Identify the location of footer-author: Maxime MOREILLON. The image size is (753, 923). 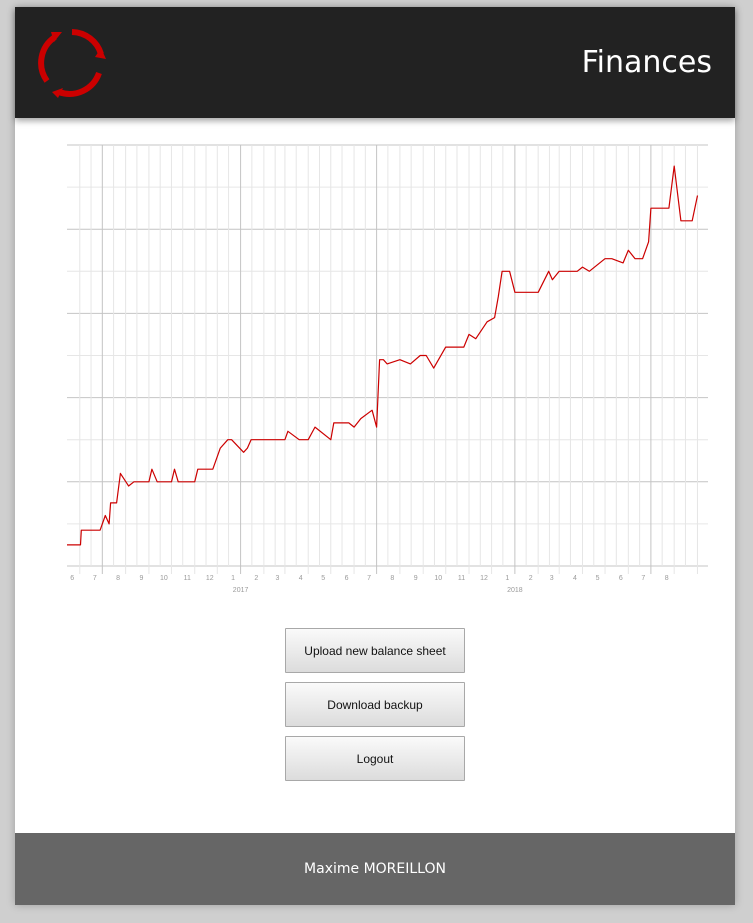
(375, 869).